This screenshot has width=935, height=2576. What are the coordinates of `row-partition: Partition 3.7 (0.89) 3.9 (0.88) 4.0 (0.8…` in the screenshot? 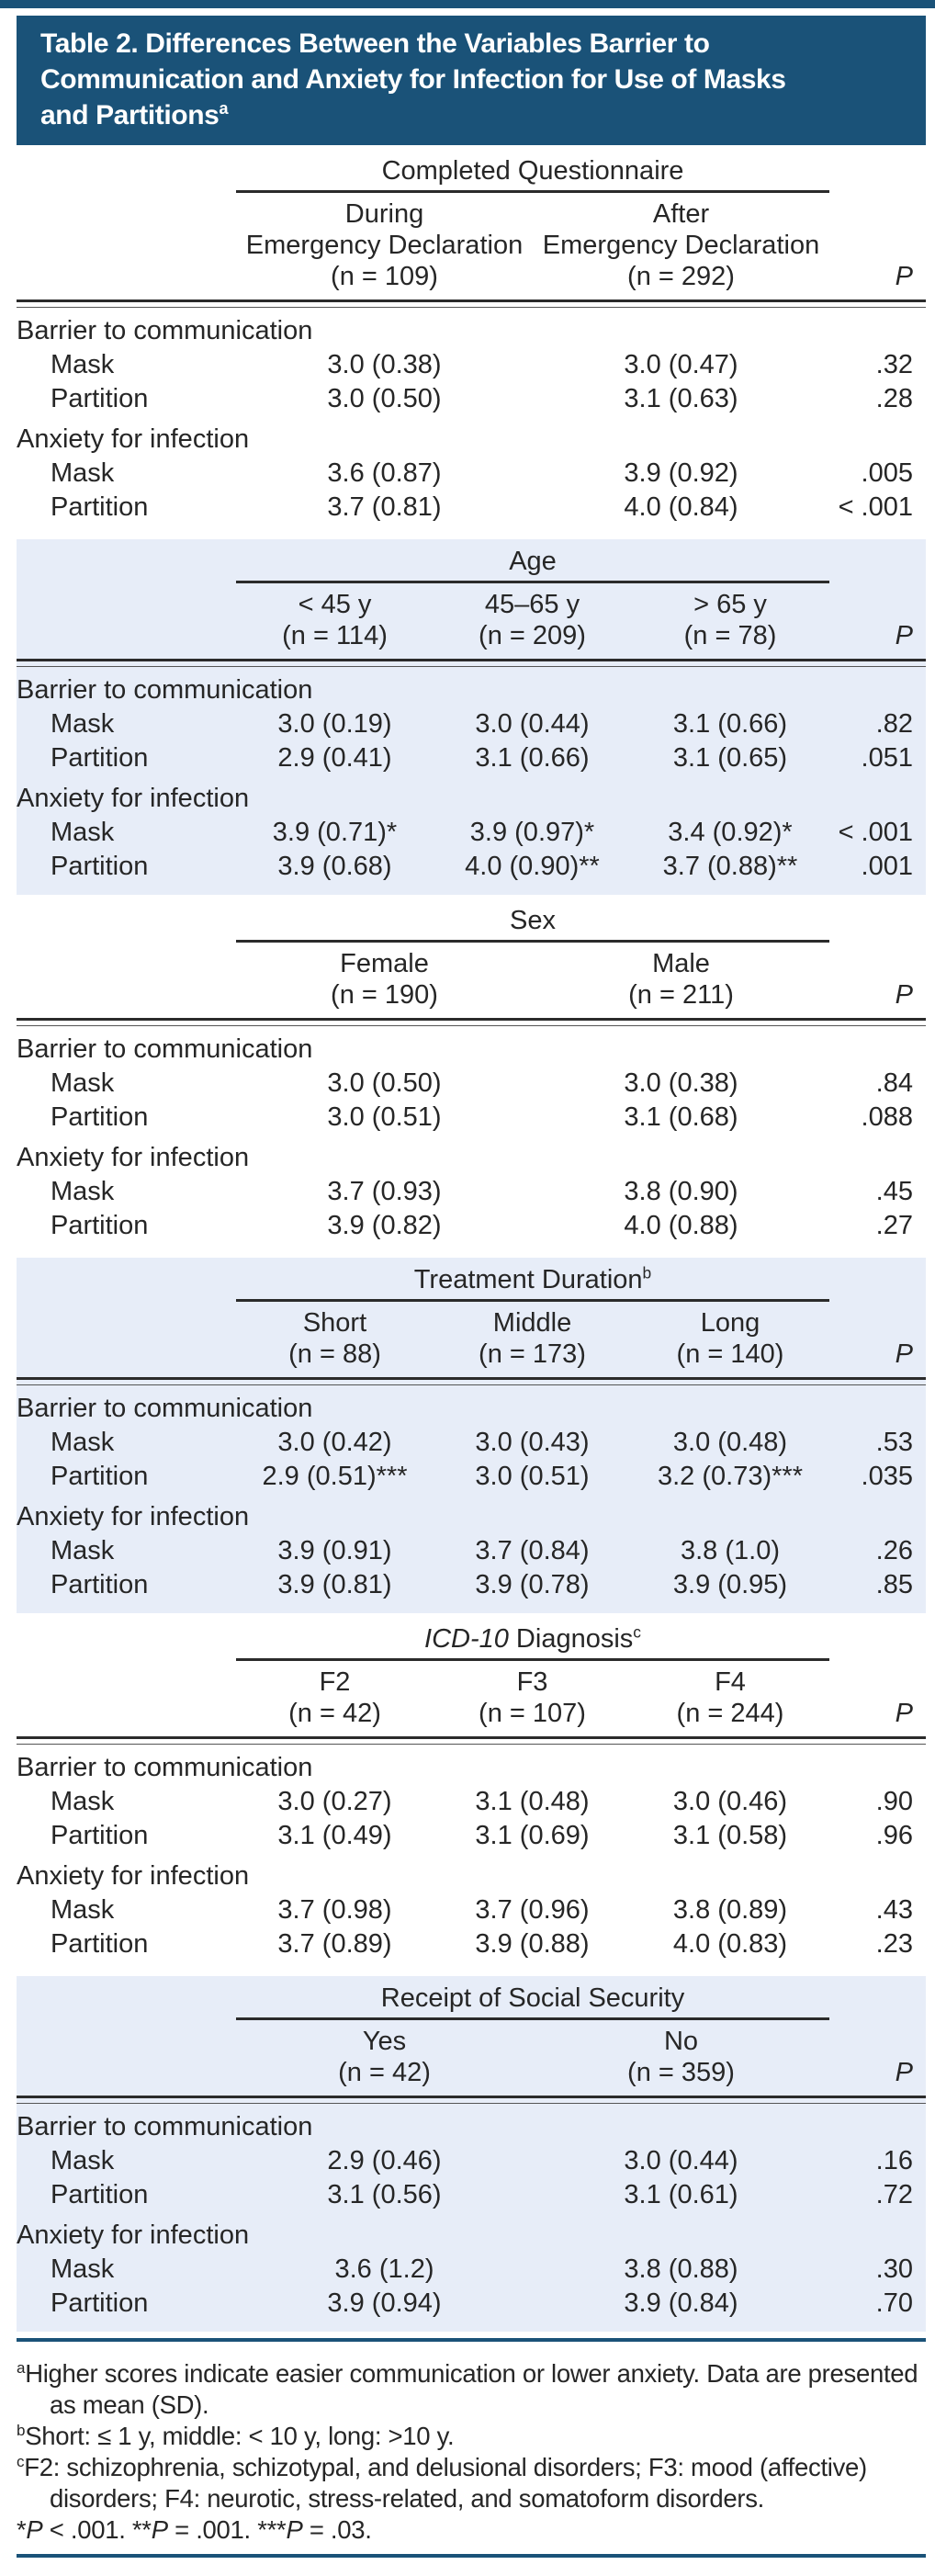 It's located at (482, 1944).